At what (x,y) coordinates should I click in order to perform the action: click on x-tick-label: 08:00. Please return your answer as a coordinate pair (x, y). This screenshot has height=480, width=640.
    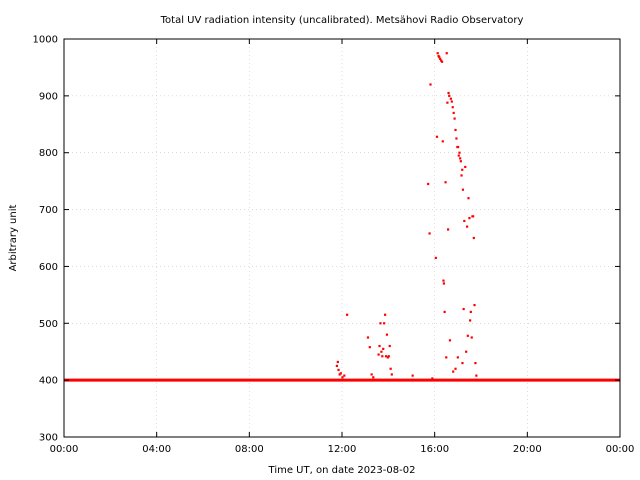
    Looking at the image, I should click on (249, 449).